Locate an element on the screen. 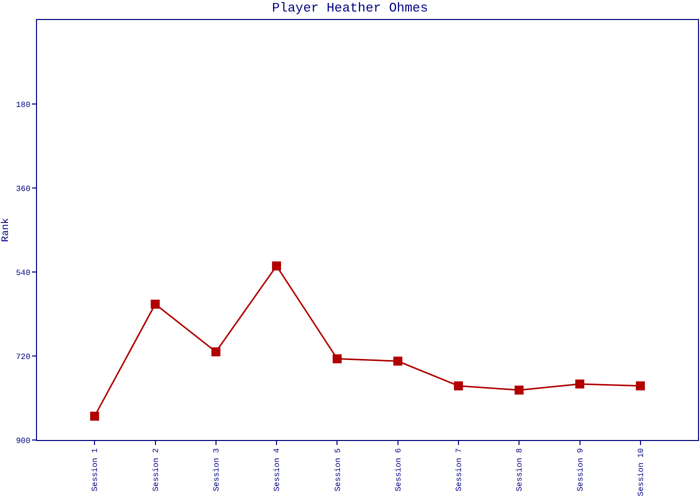 This screenshot has width=700, height=500. y-axis-title: Rank is located at coordinates (6, 230).